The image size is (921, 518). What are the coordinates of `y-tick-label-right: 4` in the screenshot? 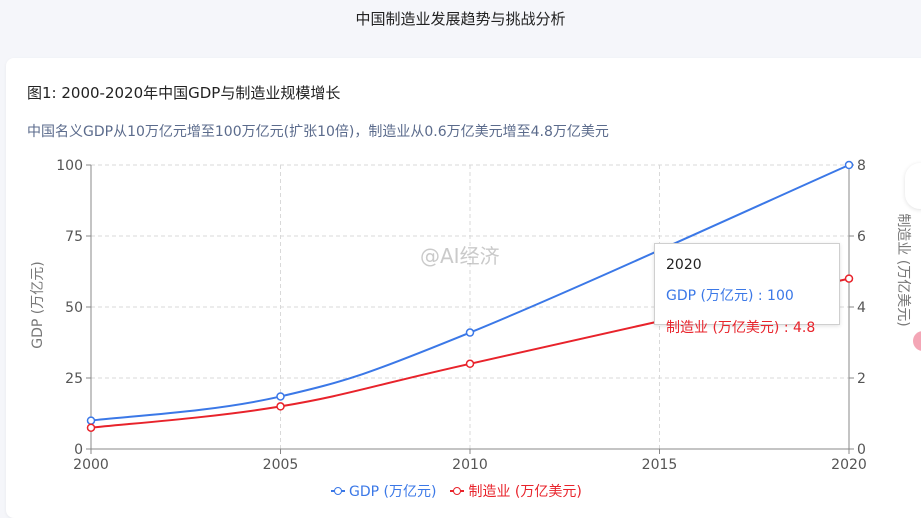 It's located at (861, 308).